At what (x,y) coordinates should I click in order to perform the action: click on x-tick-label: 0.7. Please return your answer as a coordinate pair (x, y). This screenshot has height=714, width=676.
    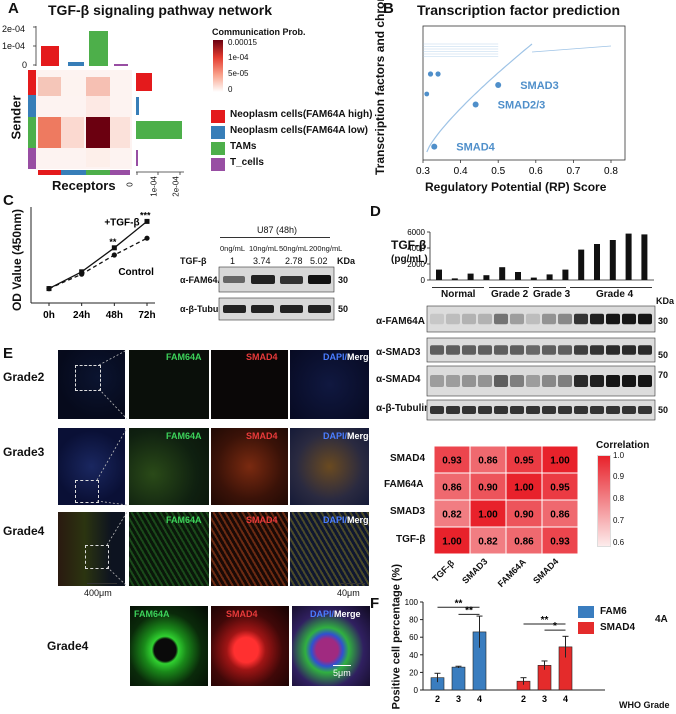
    Looking at the image, I should click on (573, 171).